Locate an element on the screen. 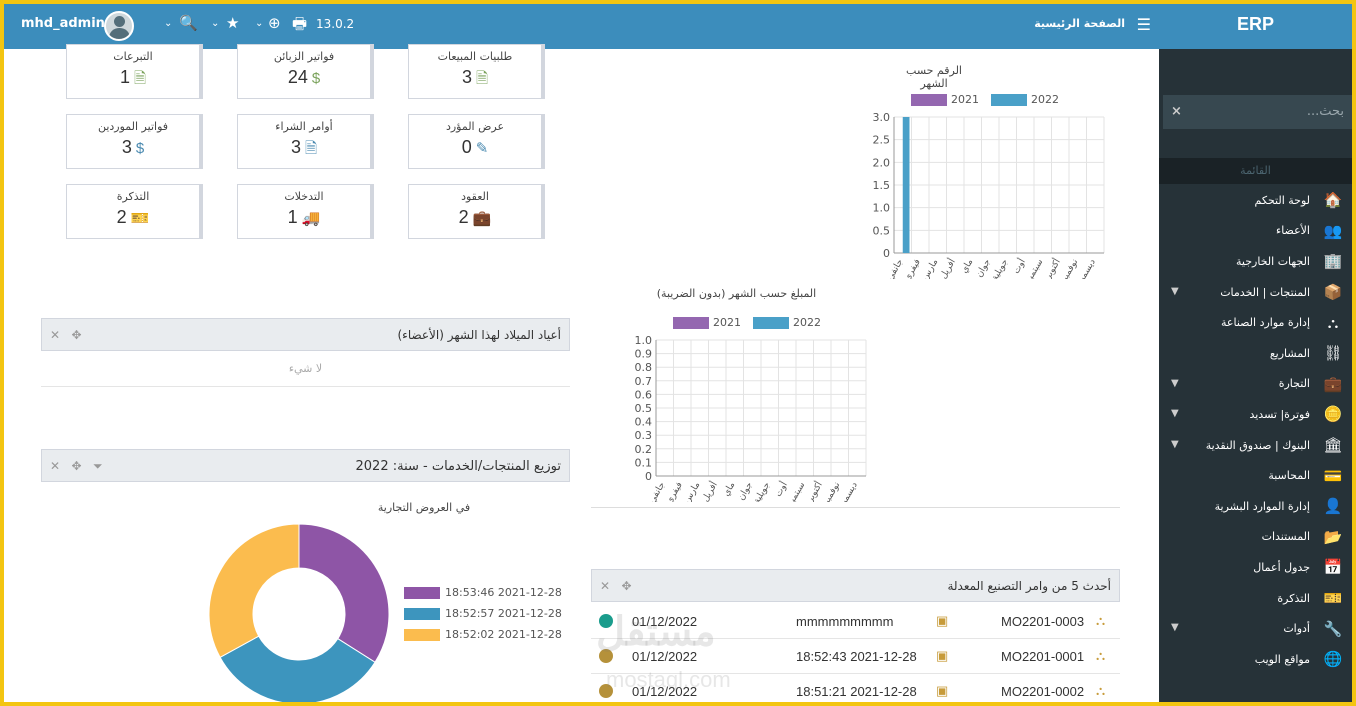 The image size is (1356, 706). x-tick-label: فيفري is located at coordinates (674, 492).